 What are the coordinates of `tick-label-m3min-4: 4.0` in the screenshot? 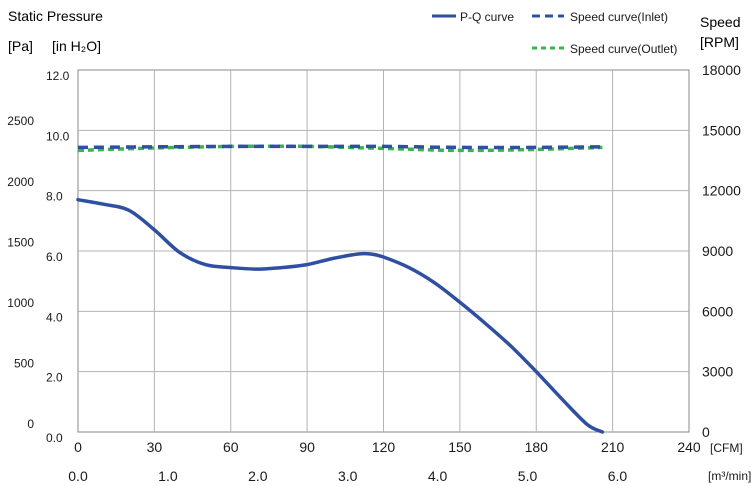 It's located at (438, 476).